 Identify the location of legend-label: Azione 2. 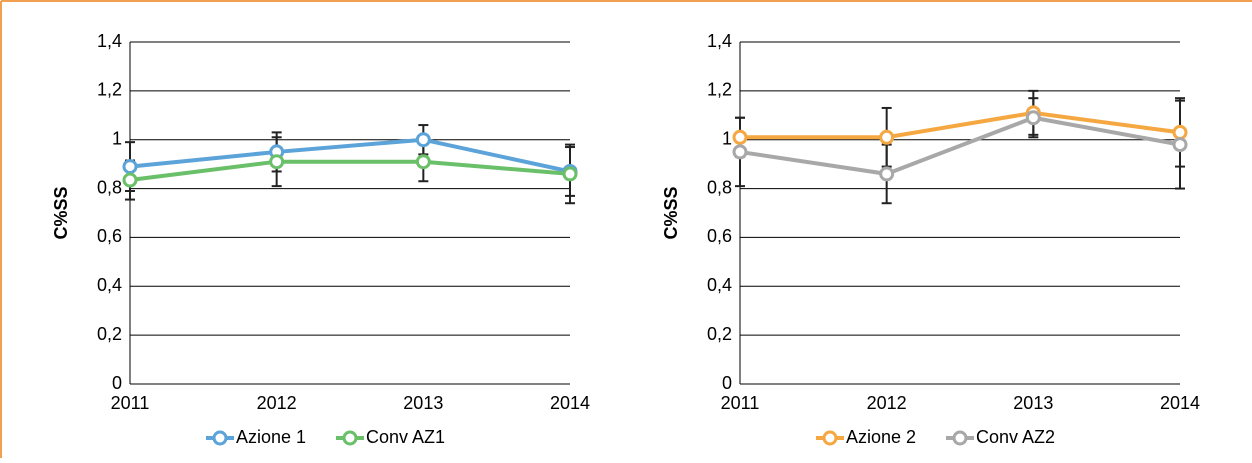
(881, 437).